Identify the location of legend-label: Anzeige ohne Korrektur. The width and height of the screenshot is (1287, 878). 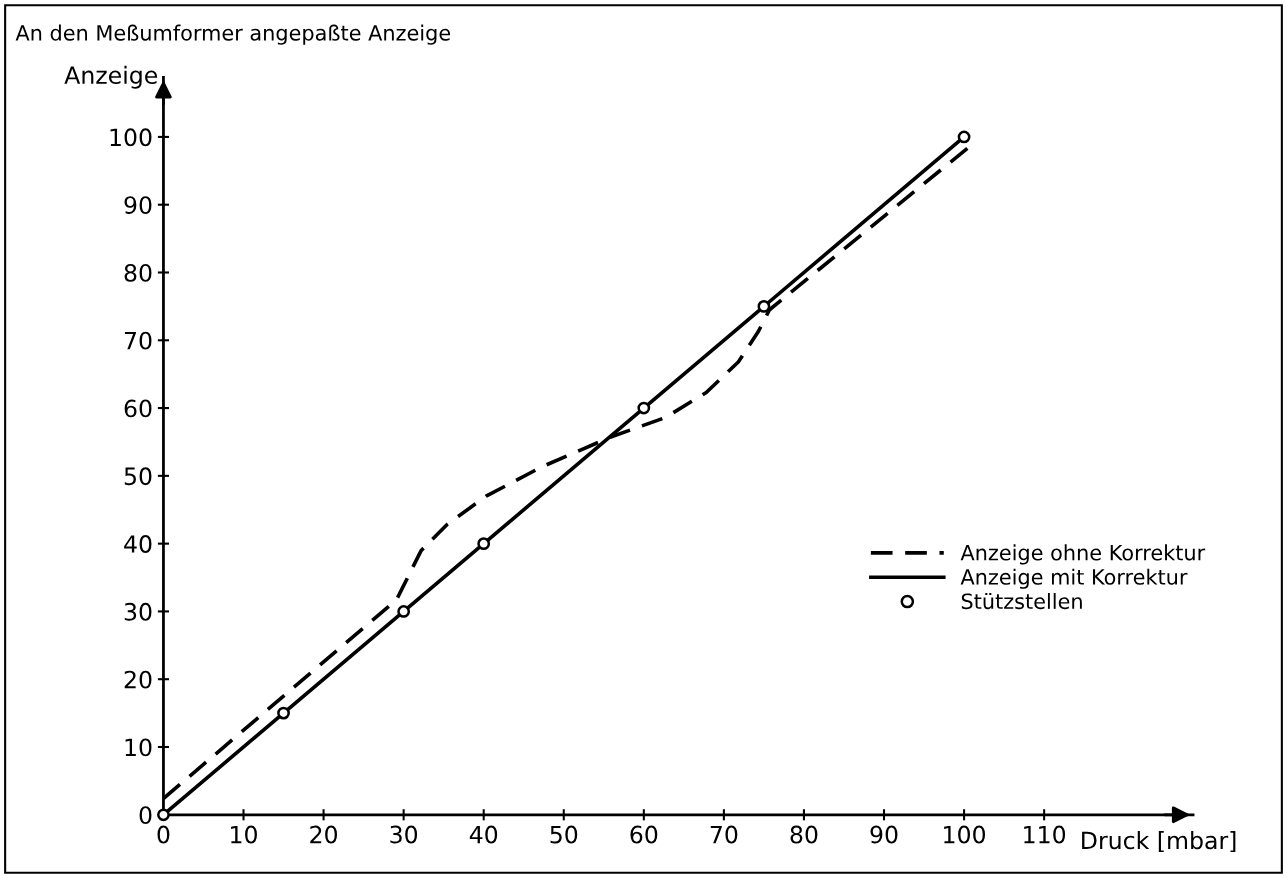
(1083, 554).